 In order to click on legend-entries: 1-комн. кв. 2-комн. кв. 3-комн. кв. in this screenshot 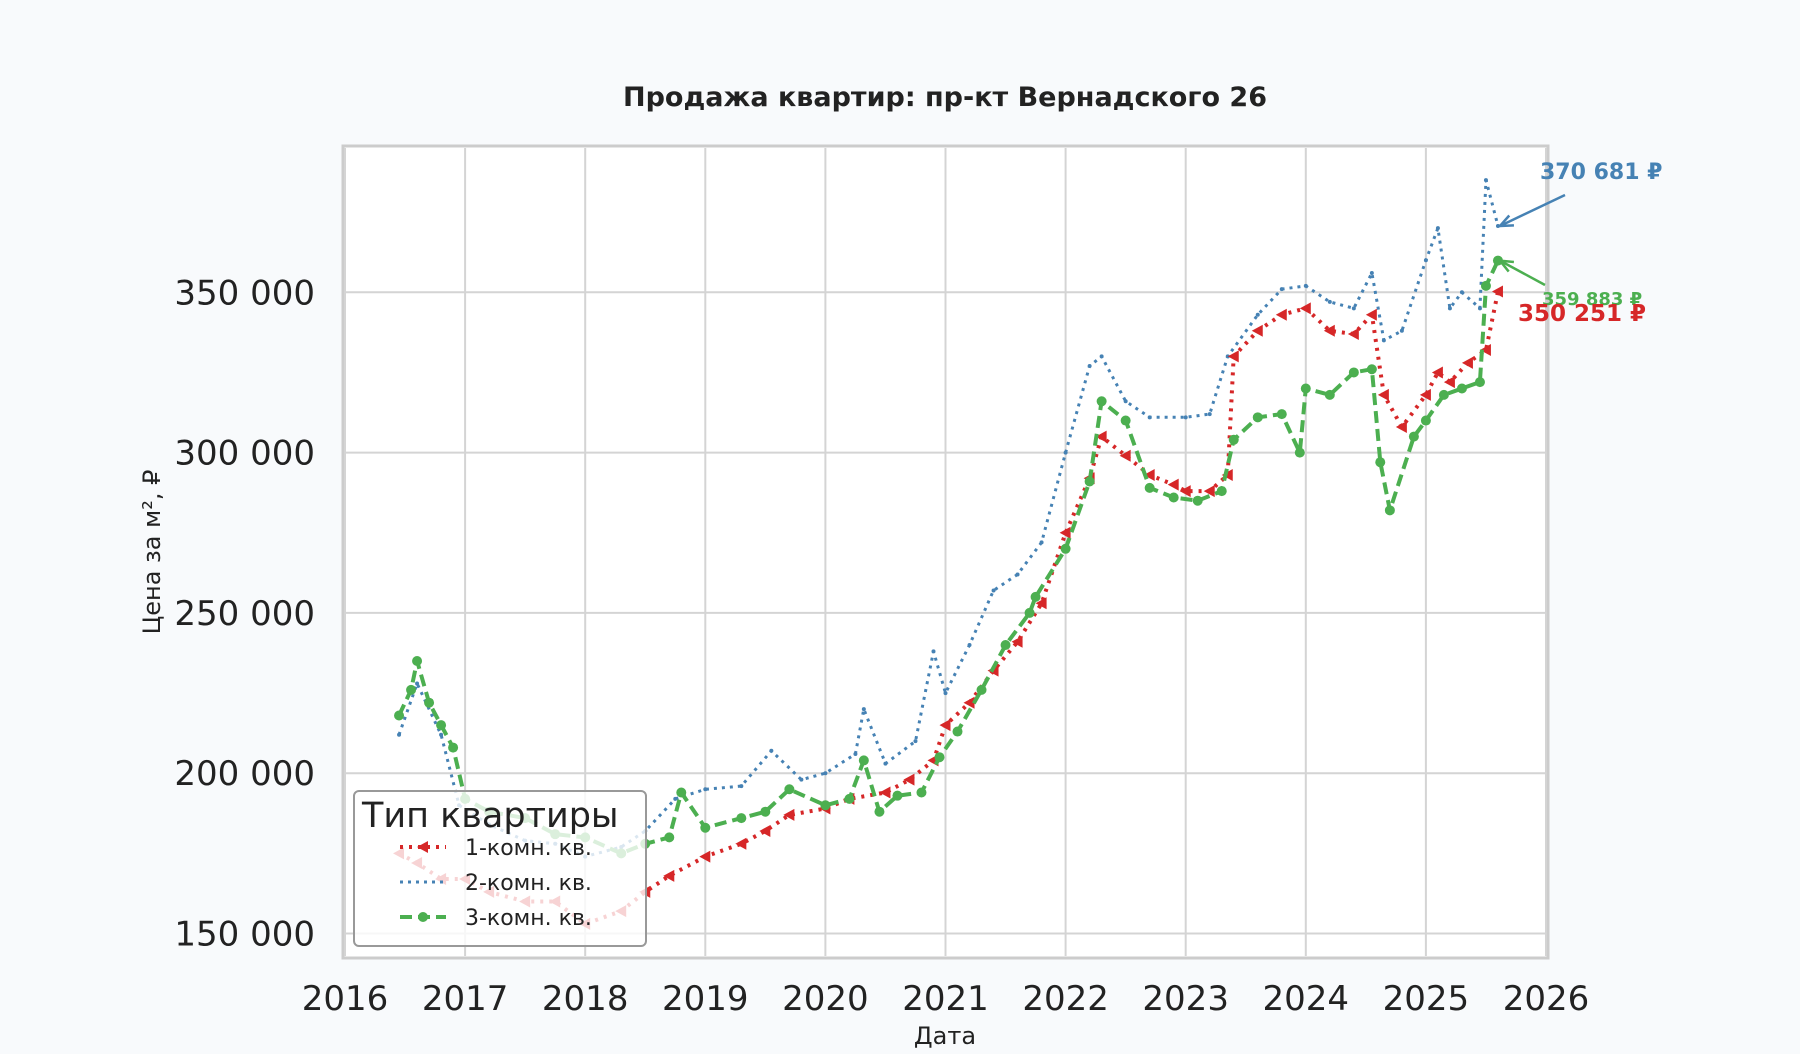, I will do `click(496, 883)`.